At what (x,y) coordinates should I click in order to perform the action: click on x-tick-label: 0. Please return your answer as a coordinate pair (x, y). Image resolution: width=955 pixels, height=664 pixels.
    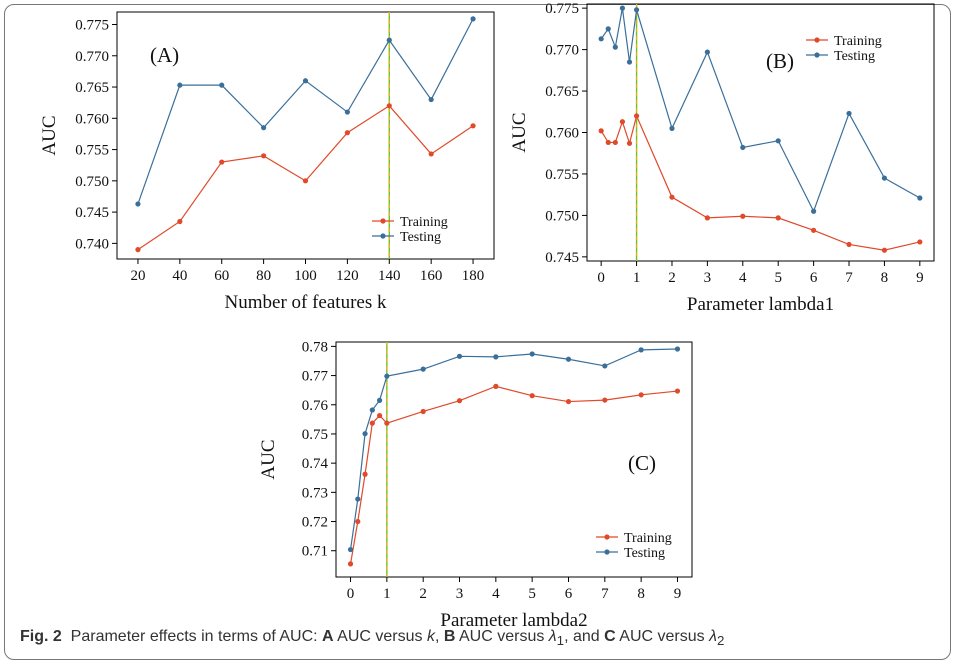
    Looking at the image, I should click on (351, 594).